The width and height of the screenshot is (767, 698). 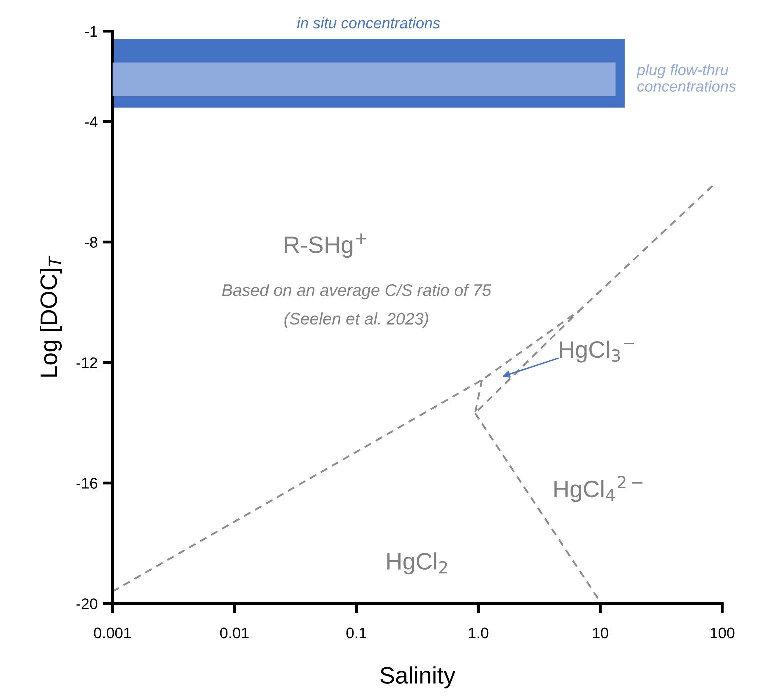 I want to click on annotation: (Seelen et al. 2023), so click(x=356, y=320).